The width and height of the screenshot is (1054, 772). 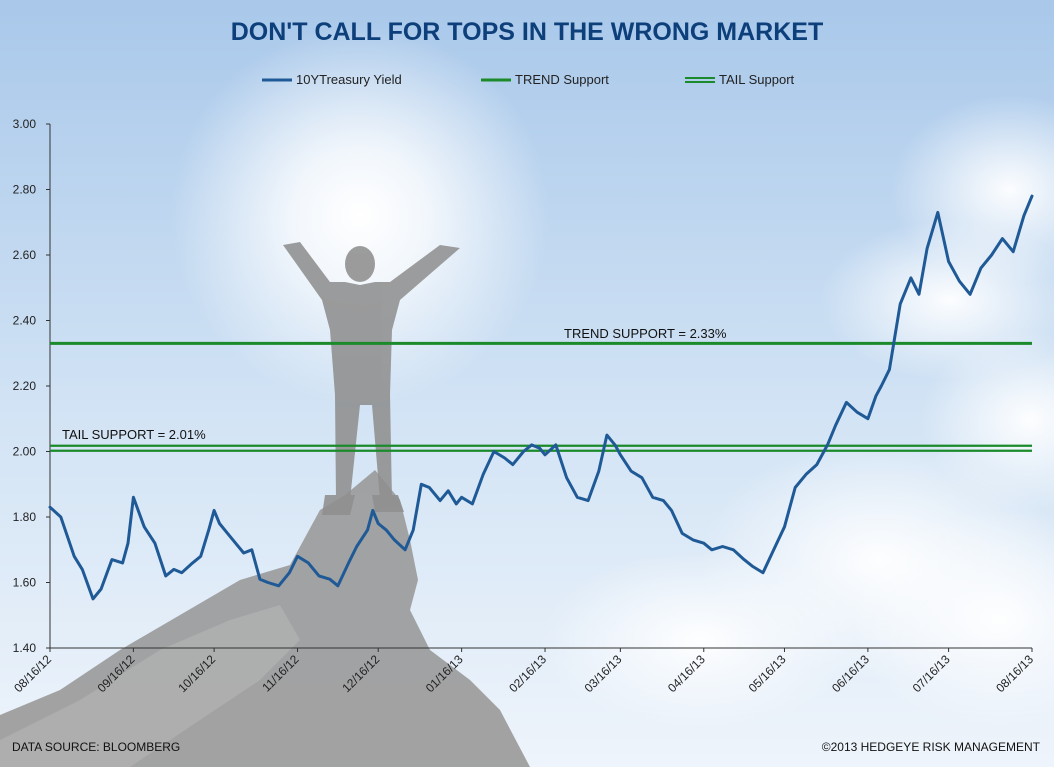 I want to click on y-tick-label: 2.00, so click(x=25, y=452).